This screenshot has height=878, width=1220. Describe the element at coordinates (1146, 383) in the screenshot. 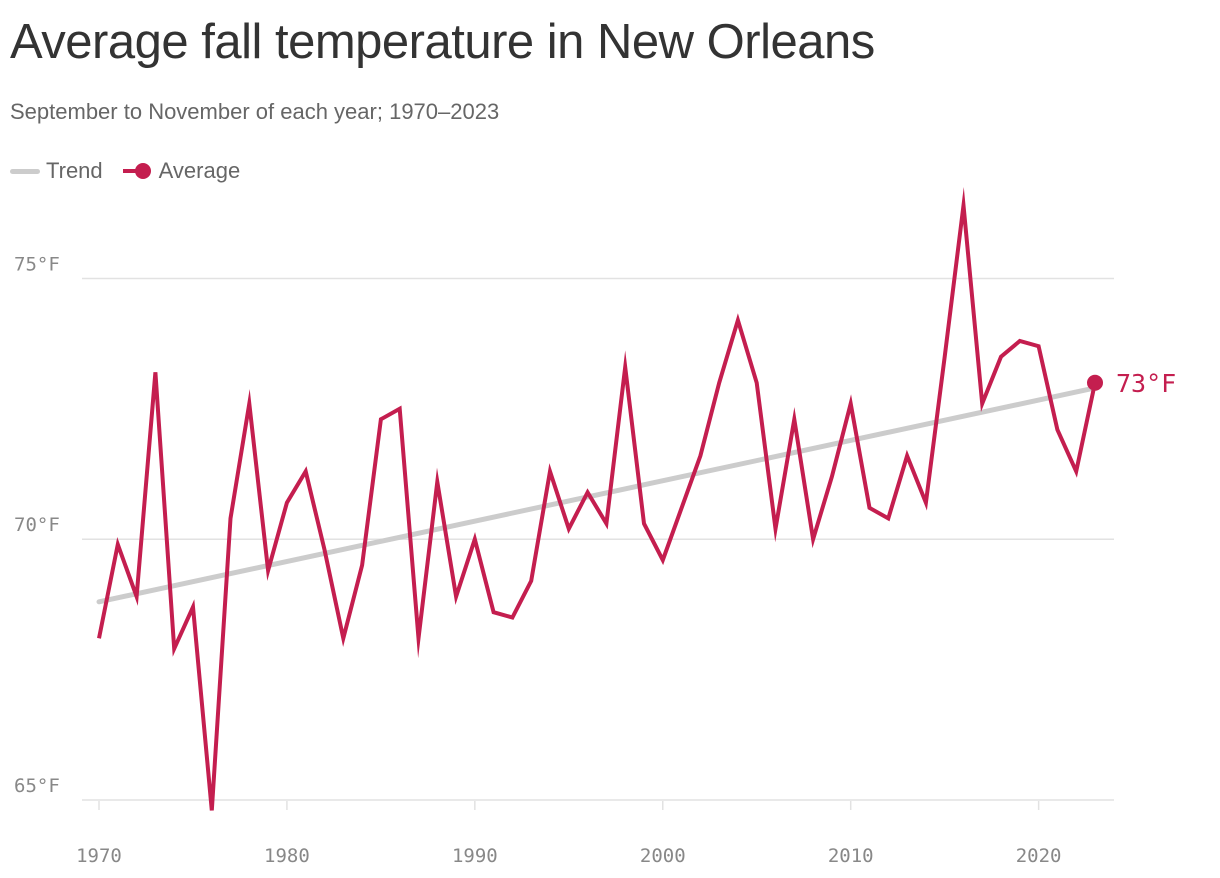

I see `end-value-label: 73°F` at that location.